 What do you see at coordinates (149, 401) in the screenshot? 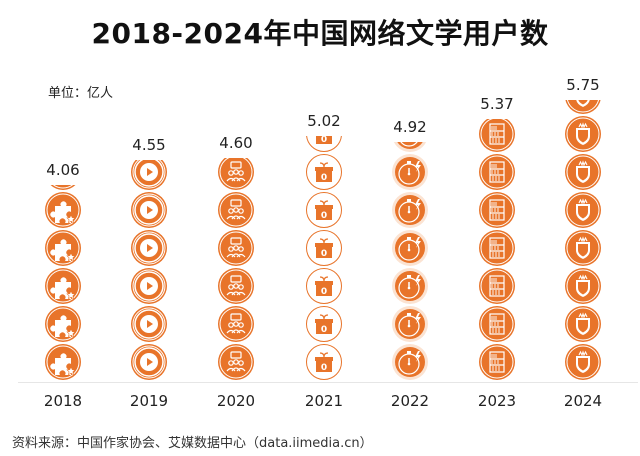
I see `x-tick-label: 2019` at bounding box center [149, 401].